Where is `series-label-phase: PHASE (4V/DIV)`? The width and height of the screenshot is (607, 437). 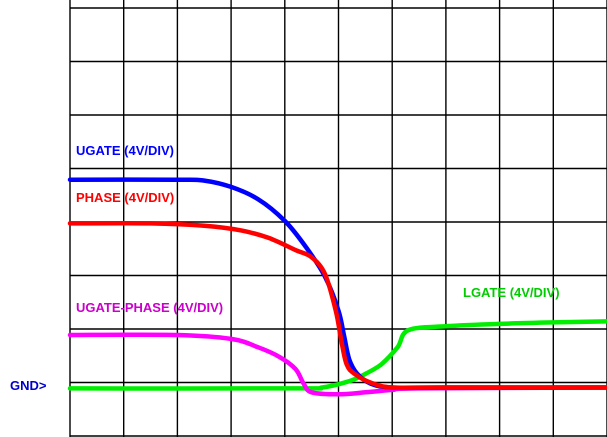 series-label-phase: PHASE (4V/DIV) is located at coordinates (125, 197).